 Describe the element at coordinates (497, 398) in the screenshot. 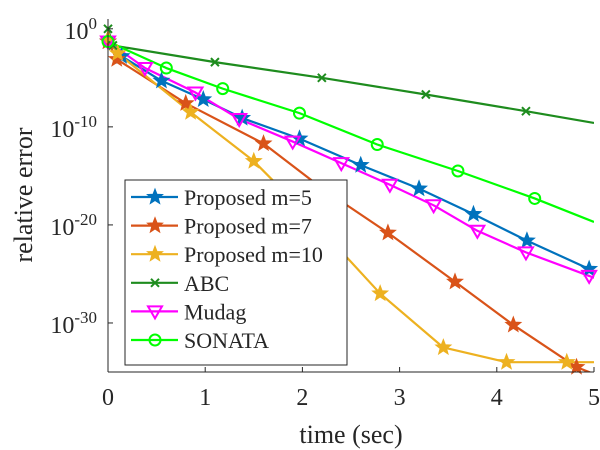

I see `x-tick-label: 4` at that location.